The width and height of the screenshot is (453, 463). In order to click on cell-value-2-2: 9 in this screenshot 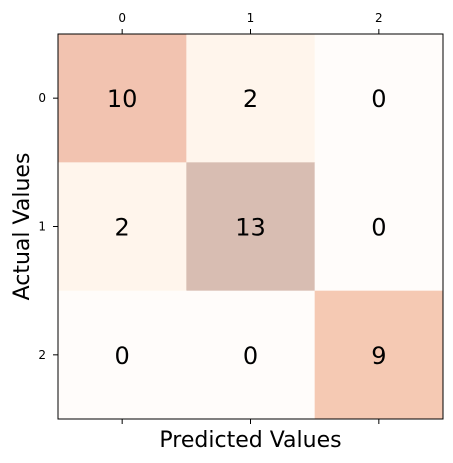, I will do `click(378, 356)`.